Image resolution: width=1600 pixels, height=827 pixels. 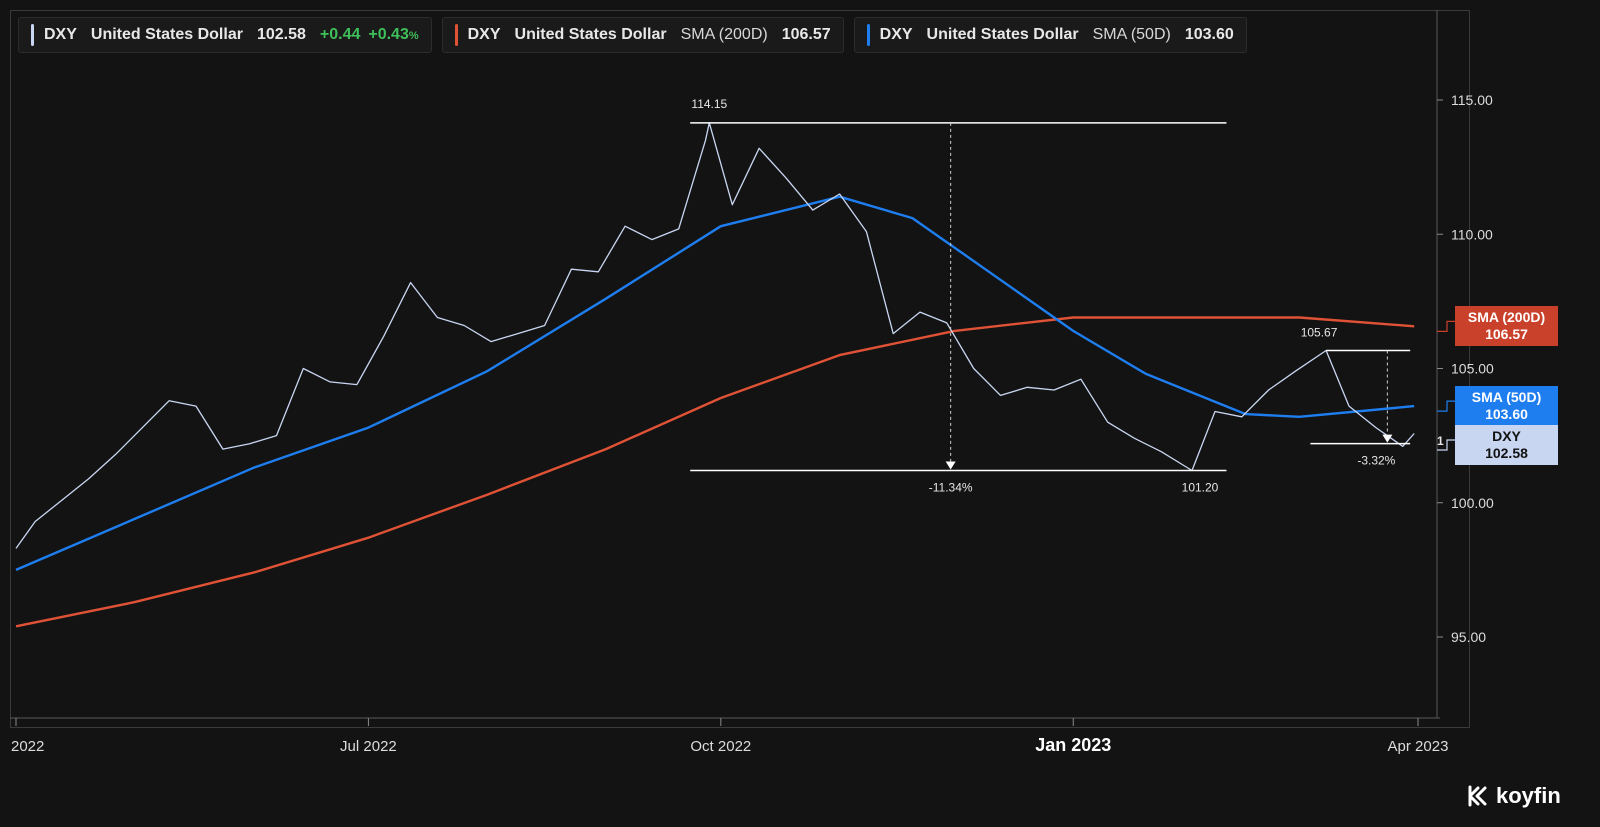 What do you see at coordinates (720, 746) in the screenshot?
I see `x-axis-tick-label: Oct 2022` at bounding box center [720, 746].